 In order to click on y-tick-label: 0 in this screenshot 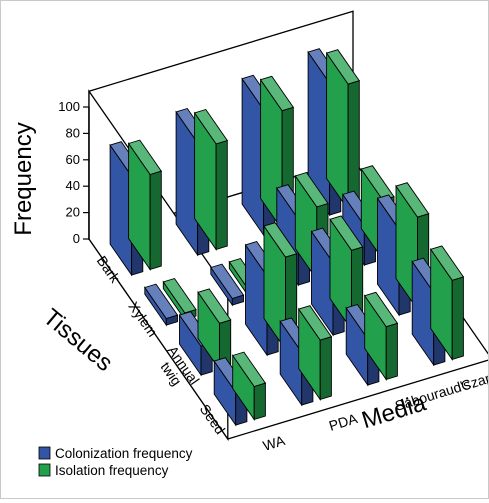, I will do `click(76, 238)`.